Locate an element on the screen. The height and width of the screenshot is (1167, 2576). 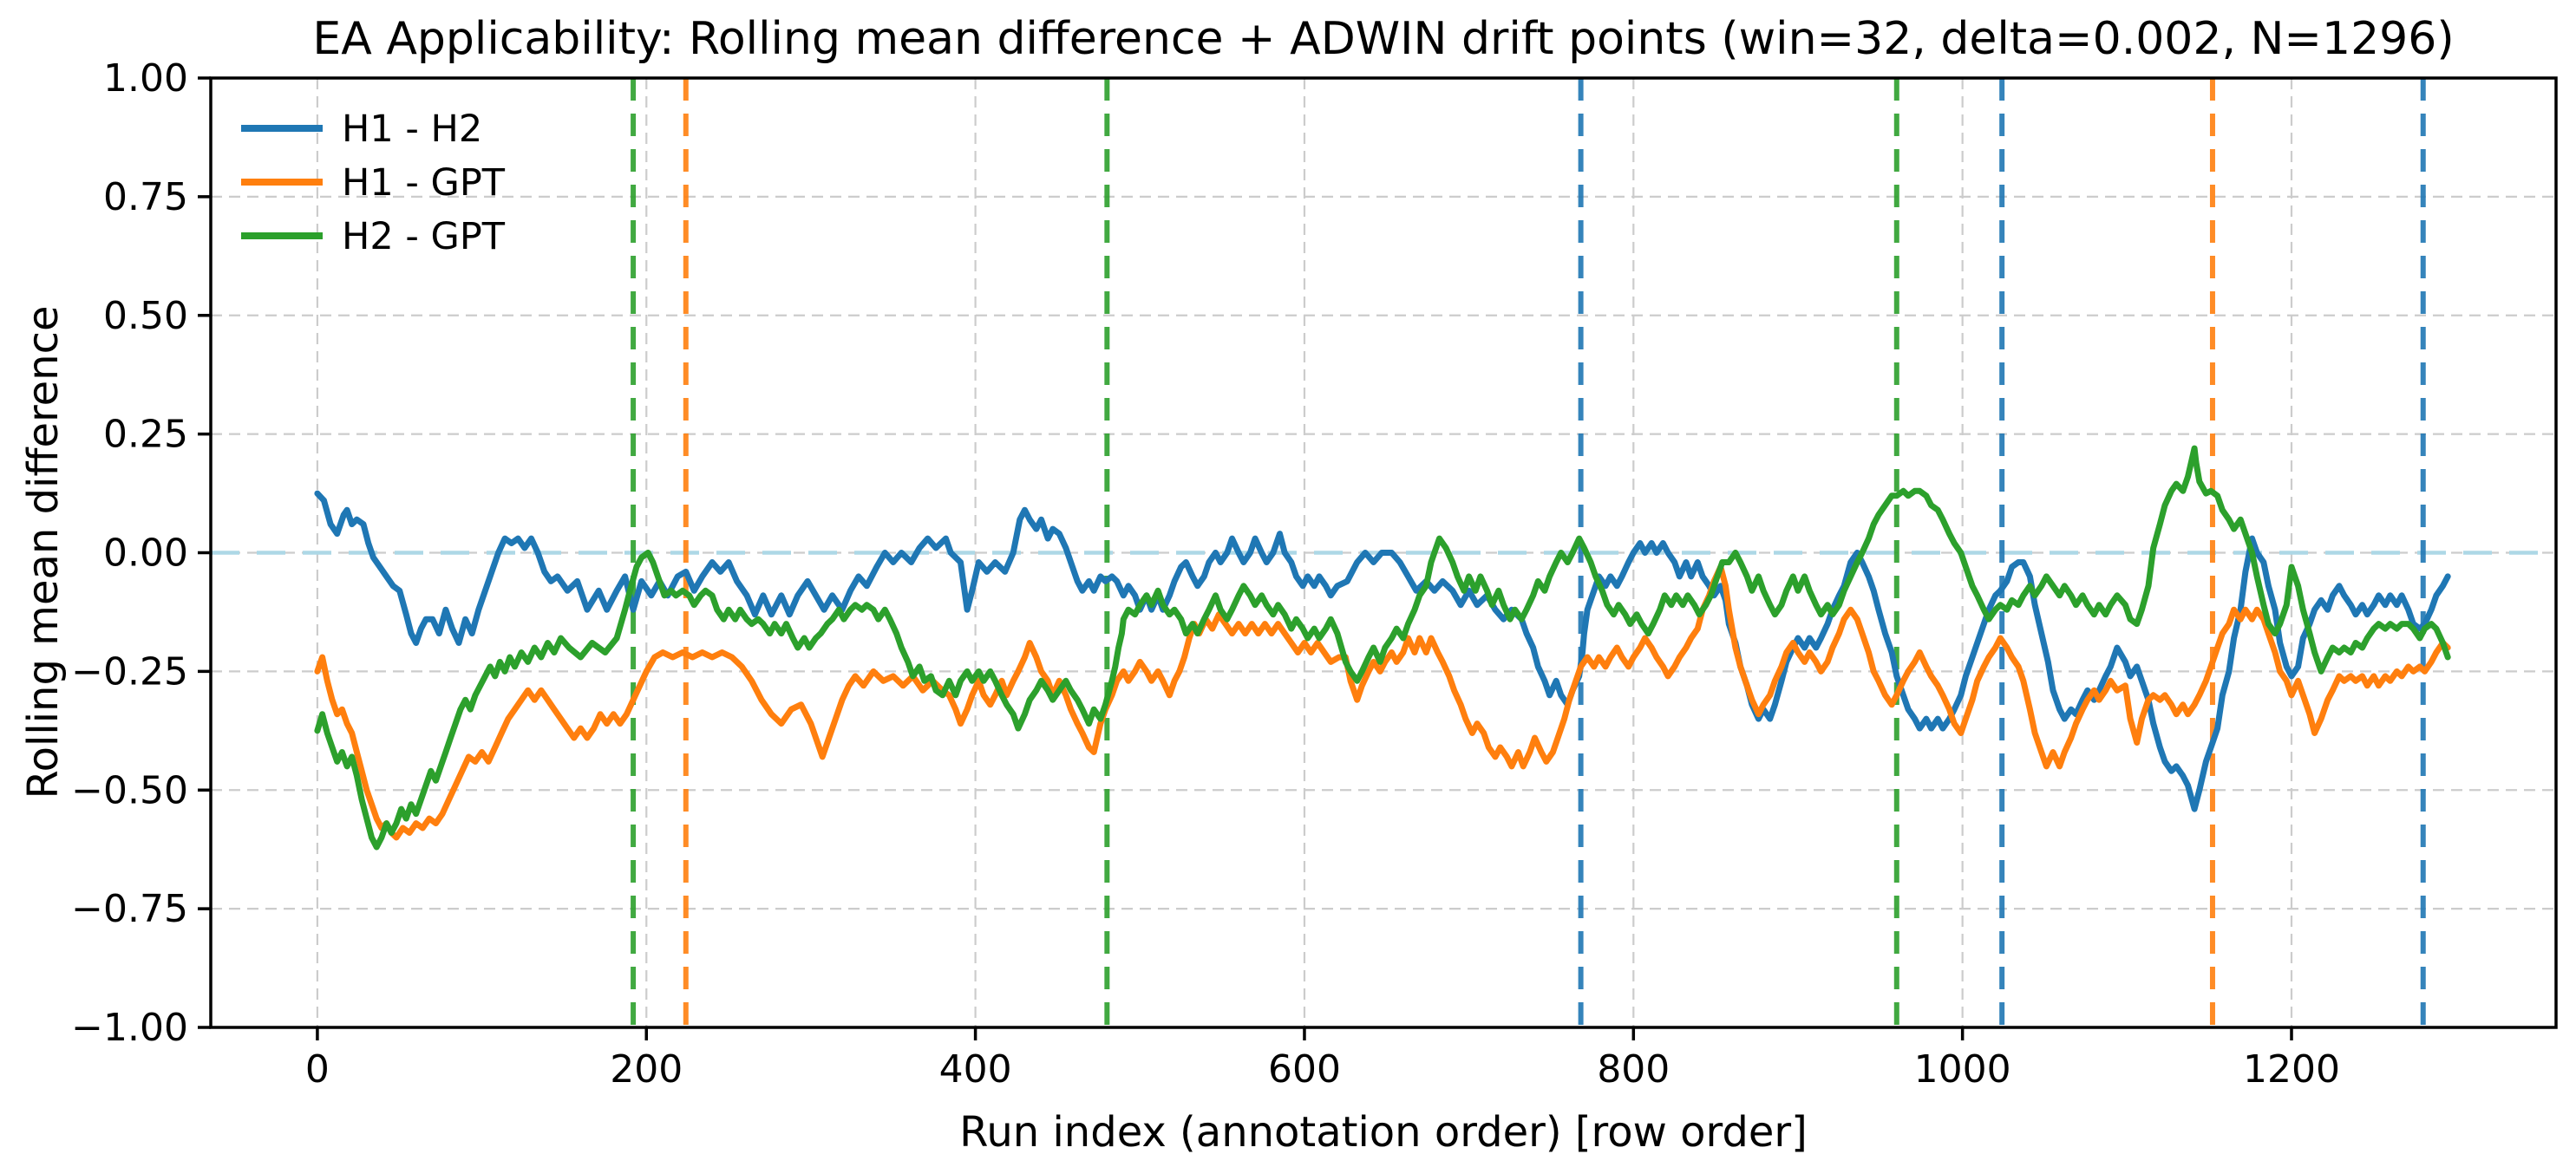
legend-label-H1-H2: H1 - H2 is located at coordinates (412, 129).